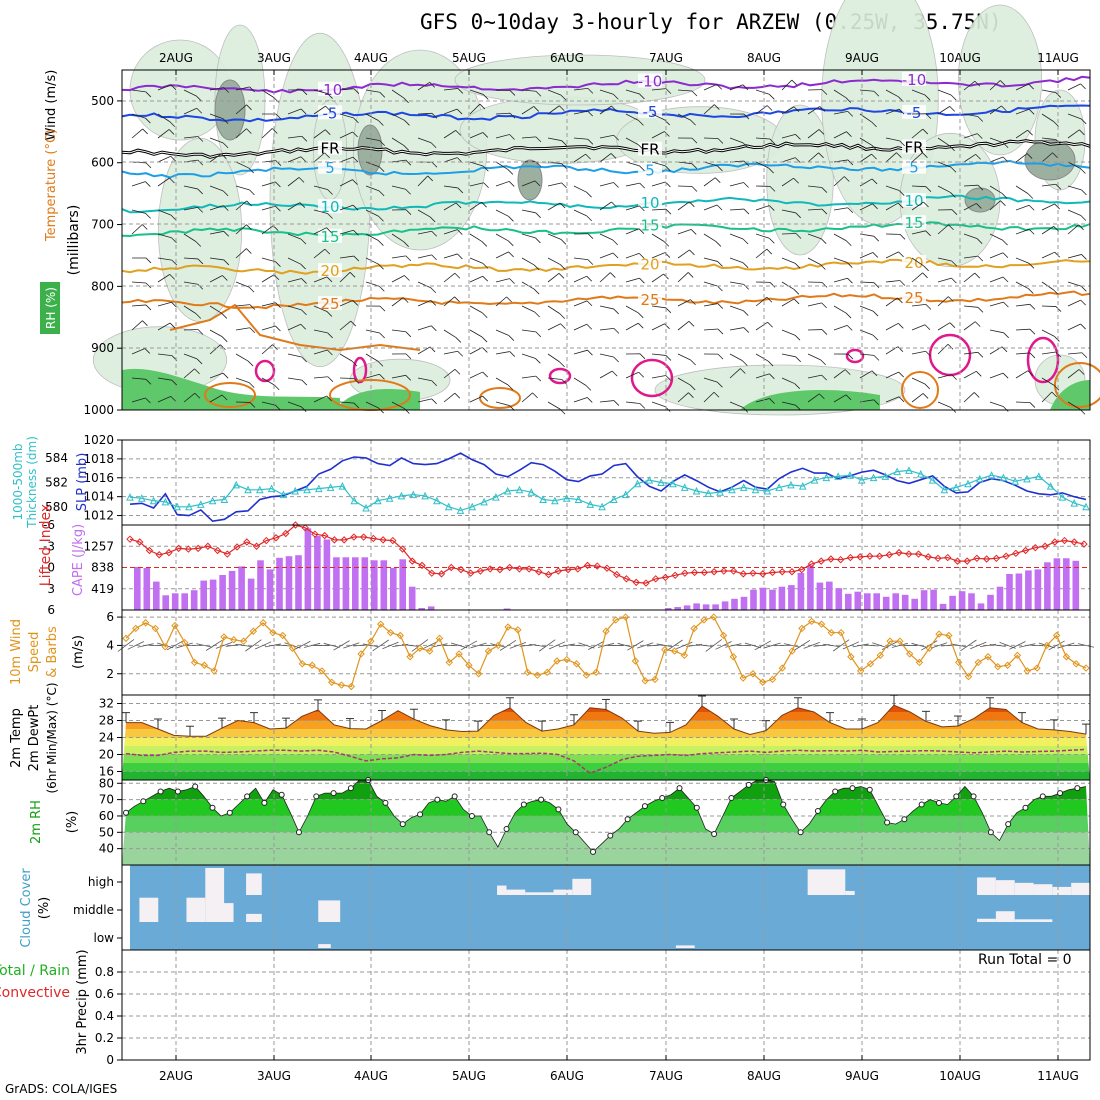 This screenshot has height=1100, width=1100. I want to click on legend-temp2m: 2m Temp, so click(16, 738).